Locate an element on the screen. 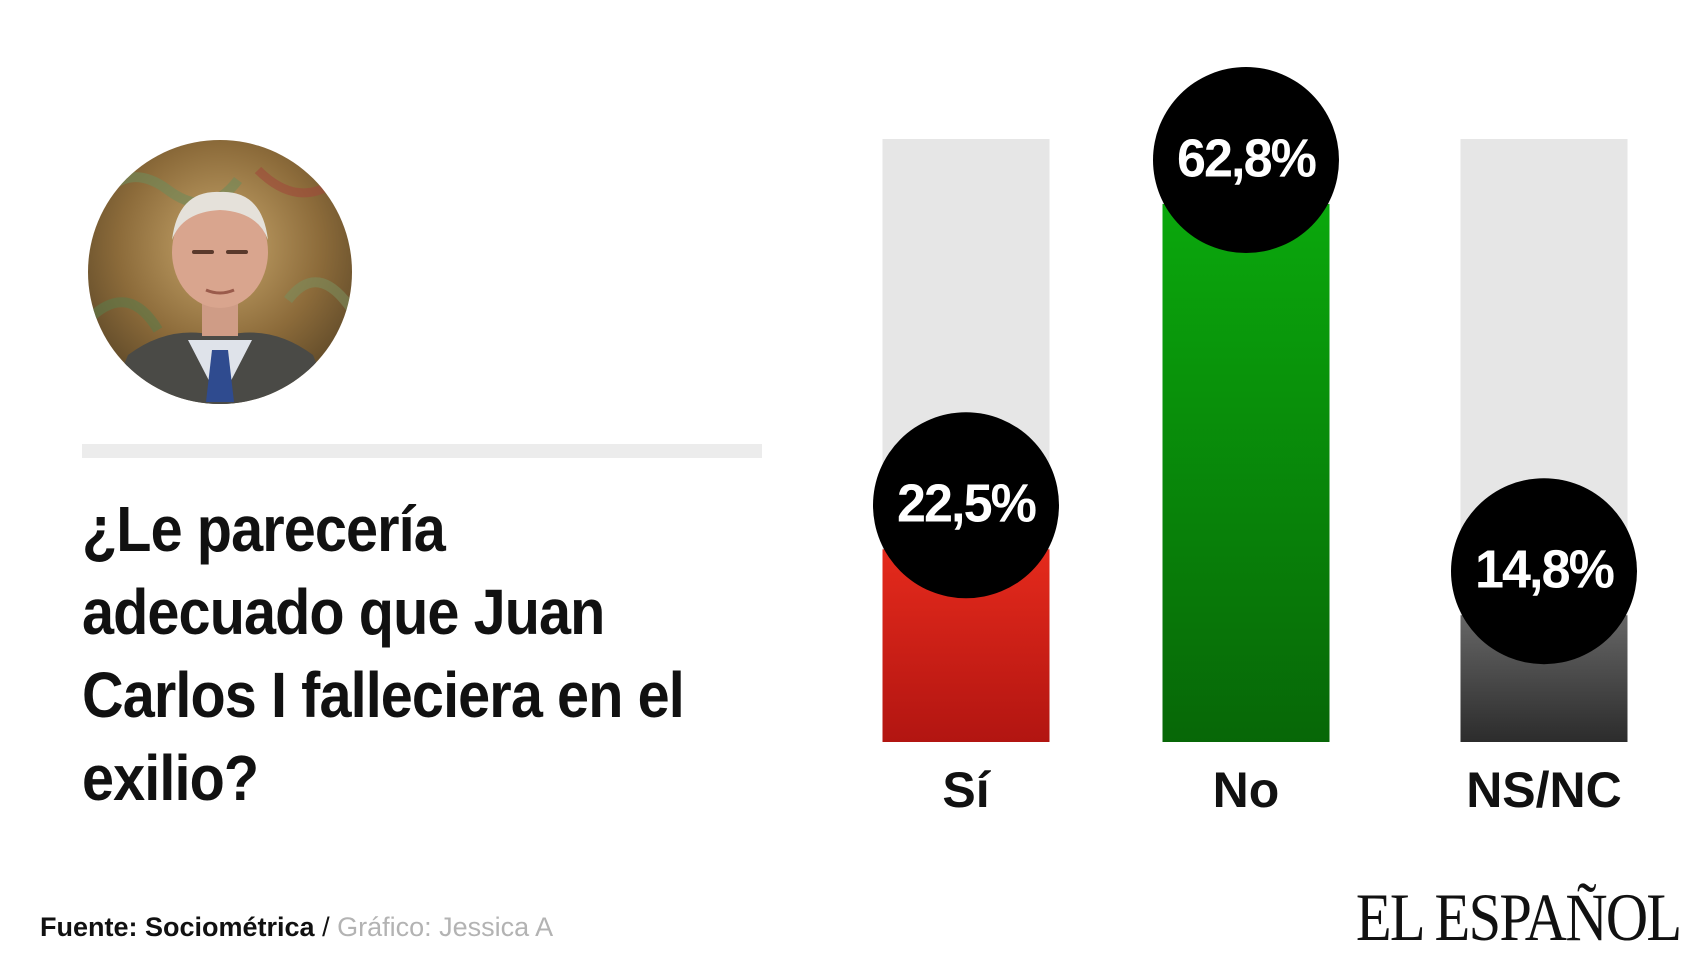 The width and height of the screenshot is (1706, 960). portrait-avatar is located at coordinates (220, 272).